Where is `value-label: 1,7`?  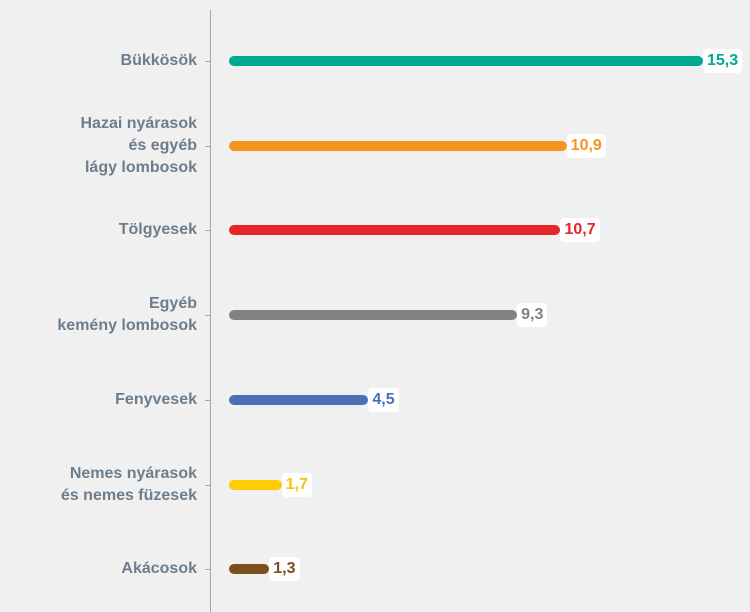 value-label: 1,7 is located at coordinates (296, 484).